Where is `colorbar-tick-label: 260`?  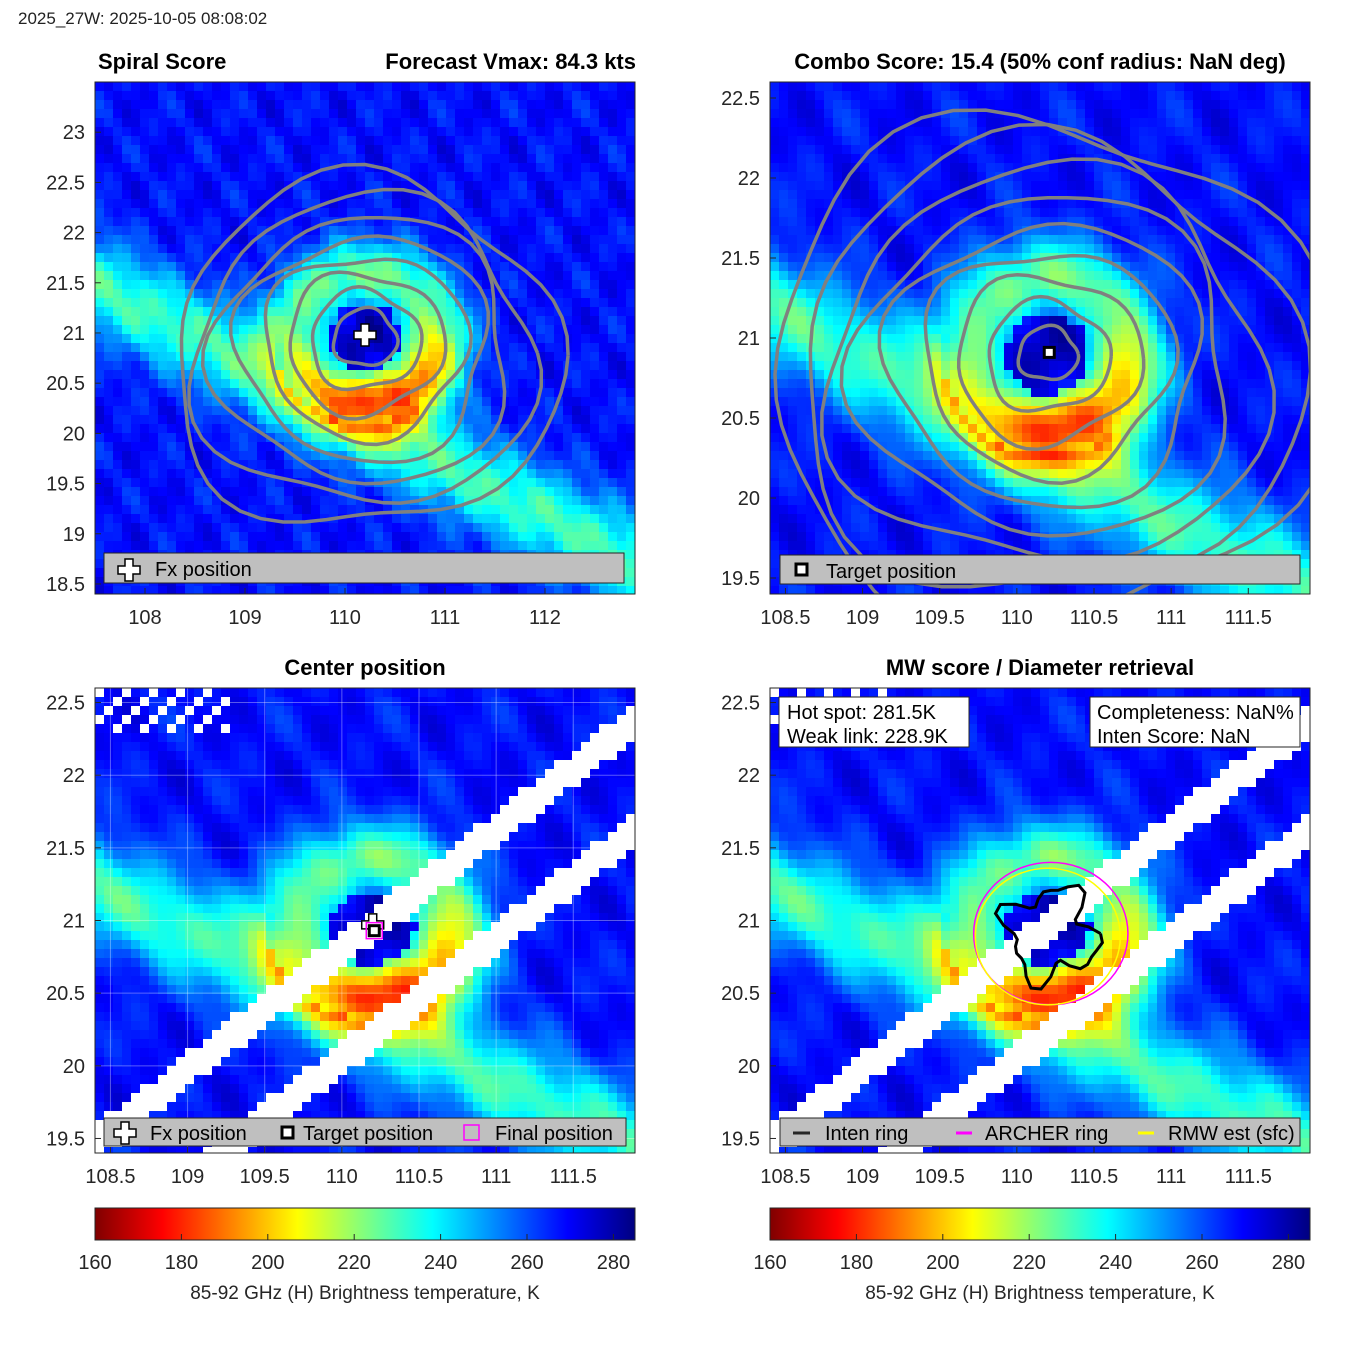
colorbar-tick-label: 260 is located at coordinates (526, 1263).